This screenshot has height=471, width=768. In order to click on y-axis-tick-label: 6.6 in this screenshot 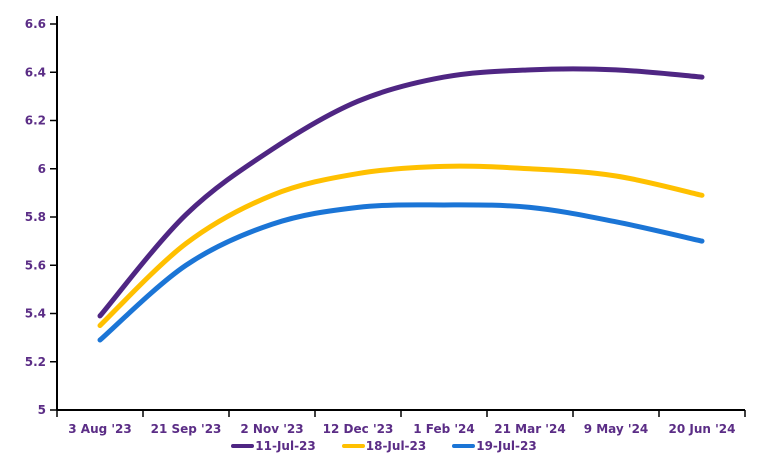, I will do `click(35, 24)`.